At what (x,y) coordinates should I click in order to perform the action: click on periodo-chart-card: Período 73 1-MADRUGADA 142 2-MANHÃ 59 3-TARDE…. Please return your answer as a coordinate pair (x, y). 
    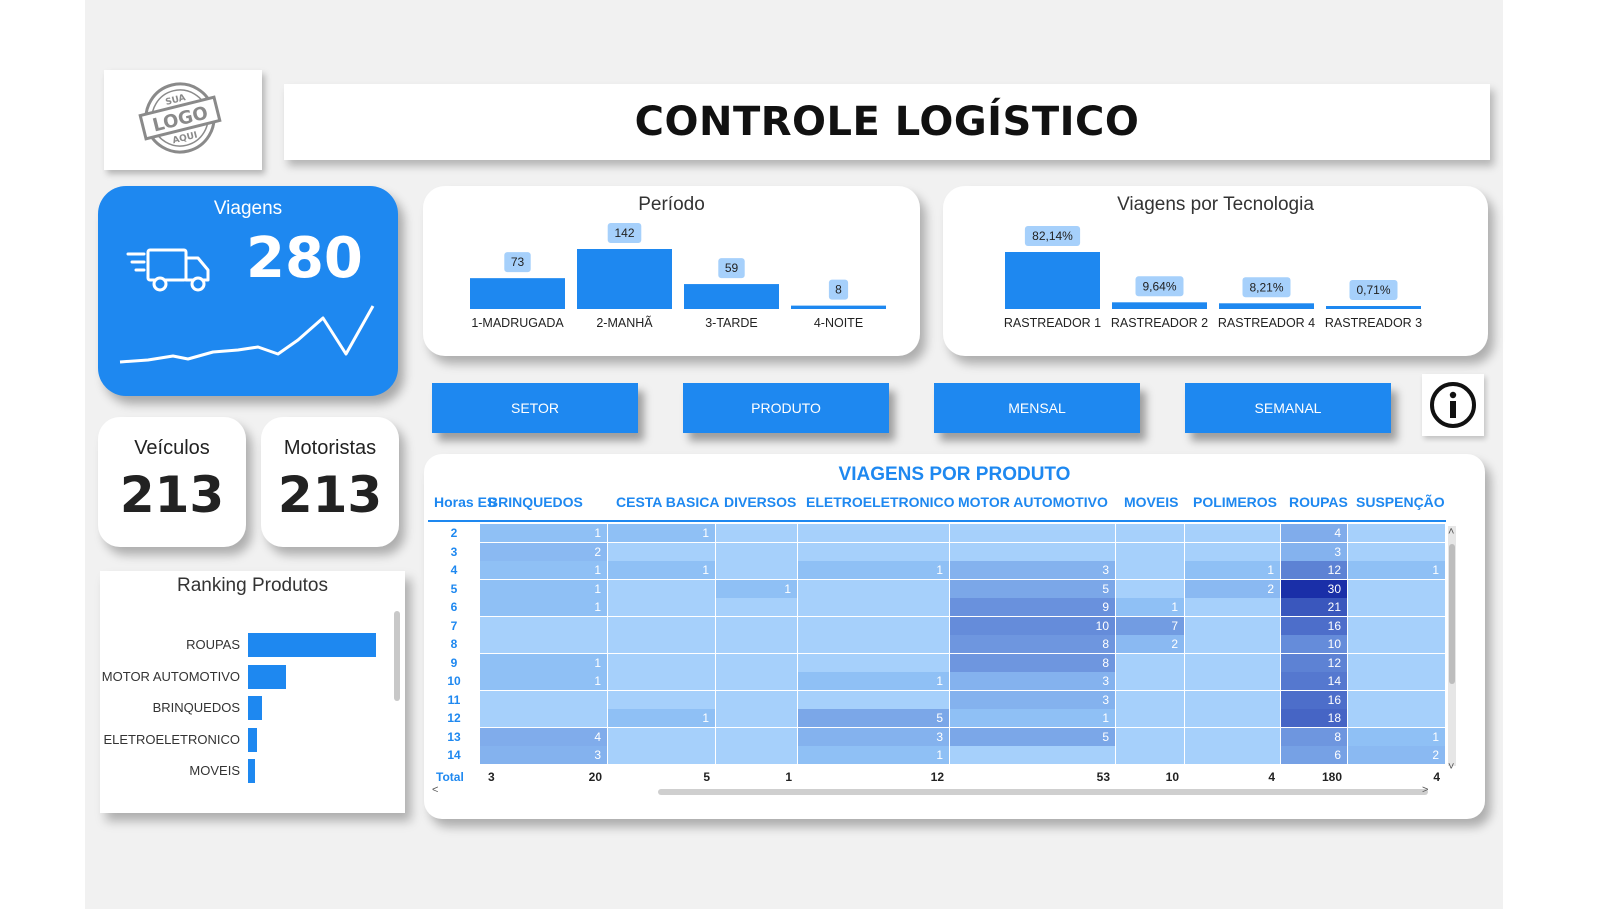
    Looking at the image, I should click on (671, 271).